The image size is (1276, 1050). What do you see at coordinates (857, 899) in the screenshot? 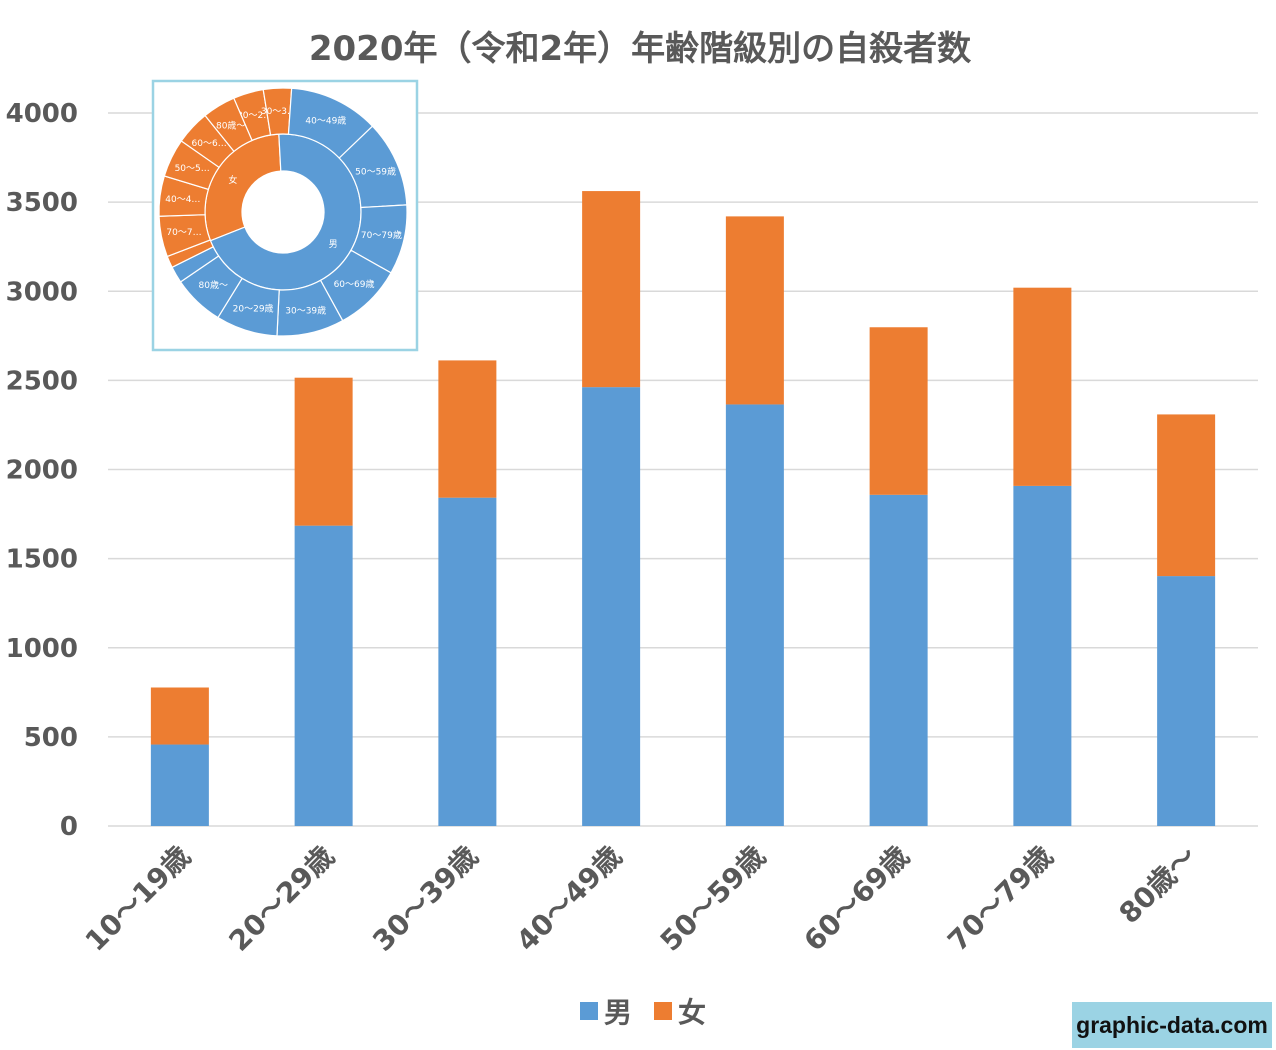
I see `x-tick-label: 60～69歳` at bounding box center [857, 899].